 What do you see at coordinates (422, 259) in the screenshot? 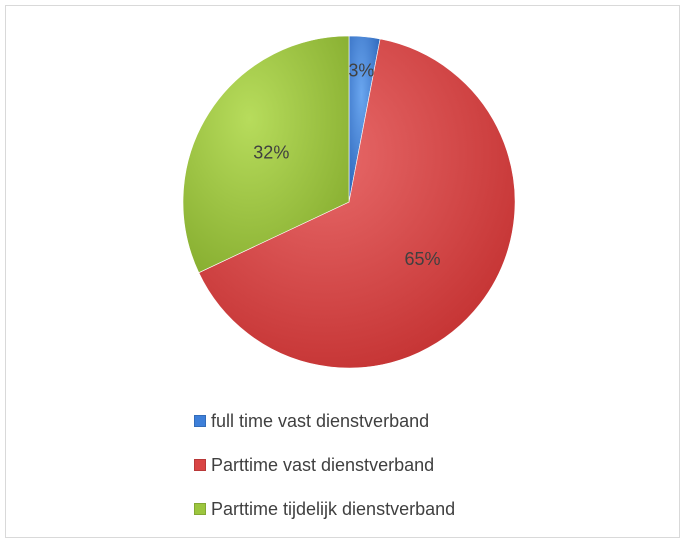
I see `slice-data-label: 65%` at bounding box center [422, 259].